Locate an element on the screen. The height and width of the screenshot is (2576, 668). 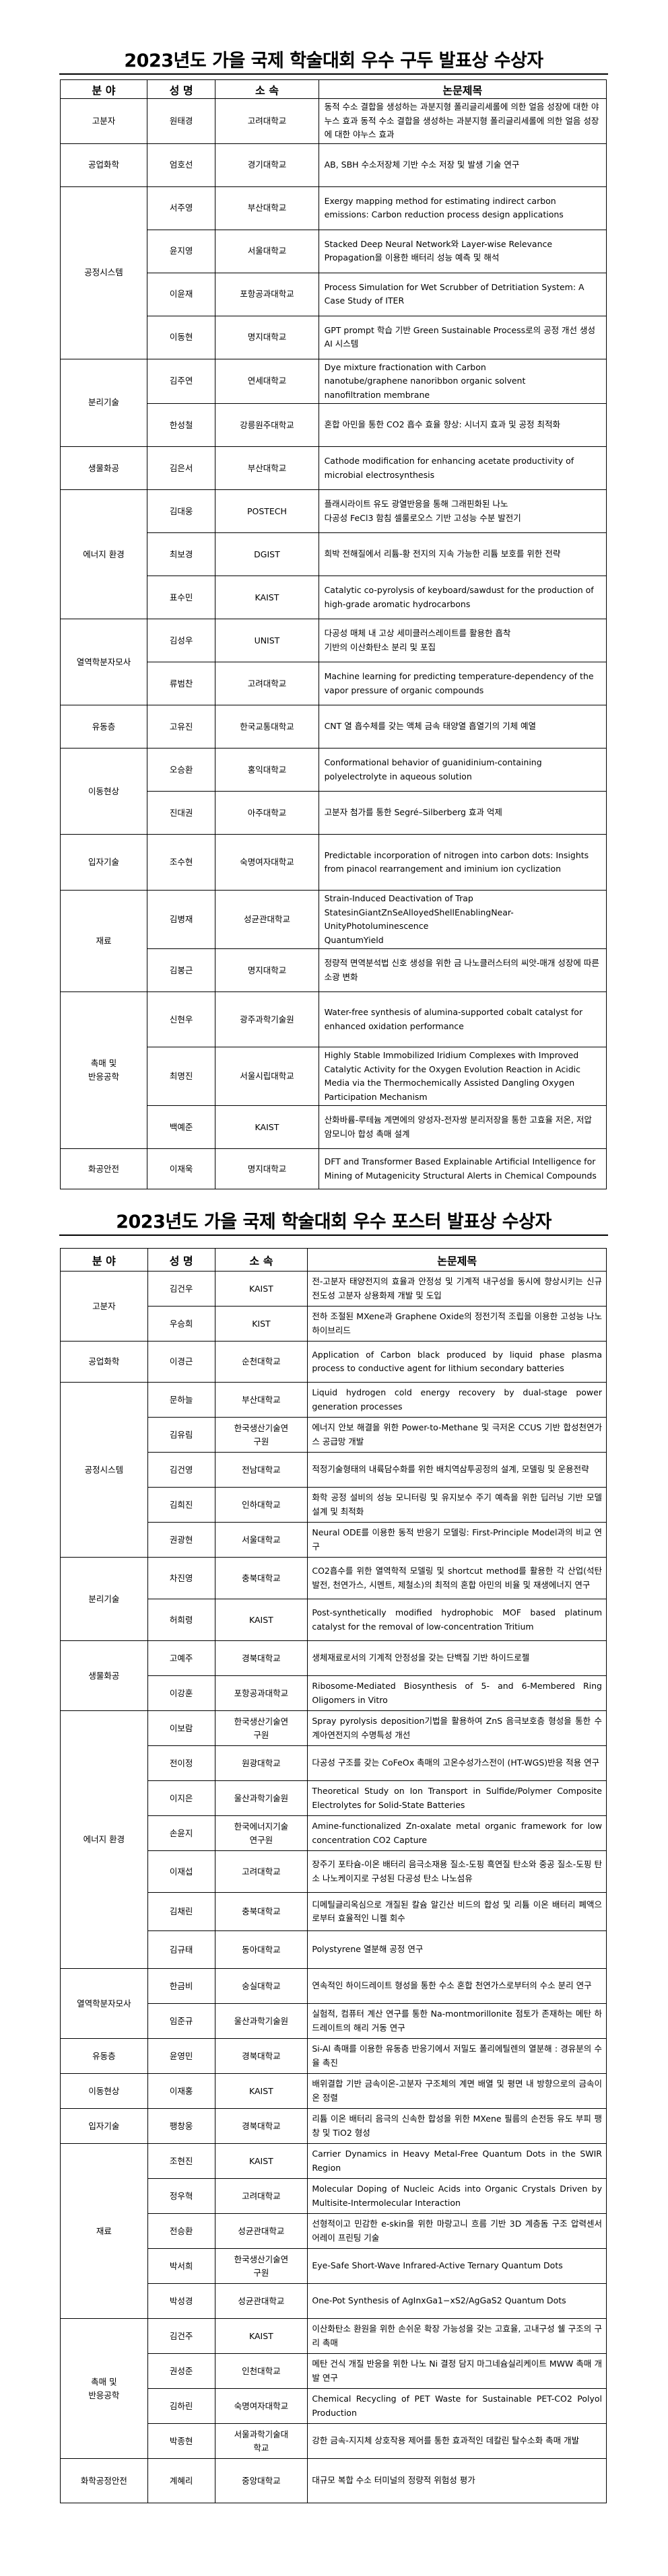
name-cell: 이경근 is located at coordinates (181, 1362).